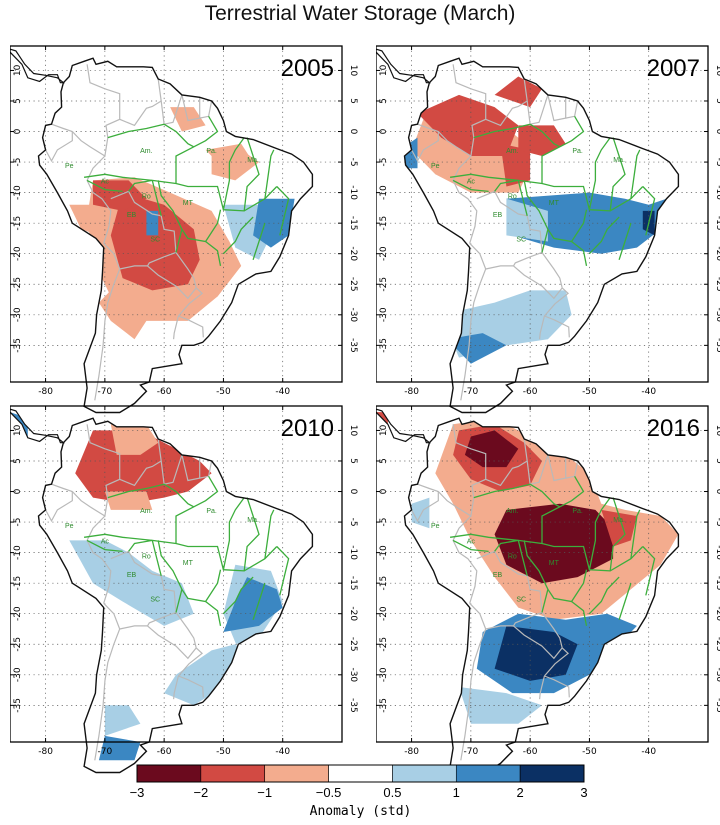 The image size is (720, 825). I want to click on region-label: Ro, so click(146, 557).